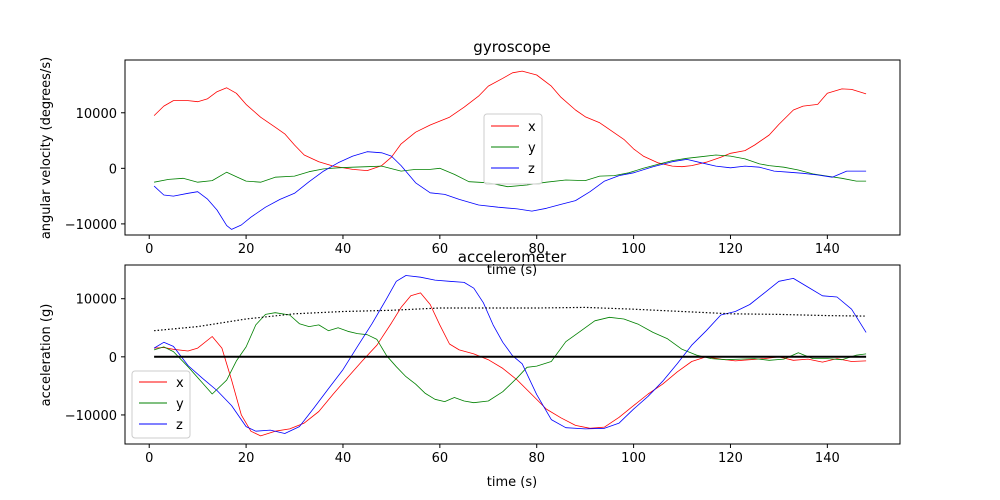  What do you see at coordinates (536, 249) in the screenshot?
I see `gyroscope-x-tick-label: 80` at bounding box center [536, 249].